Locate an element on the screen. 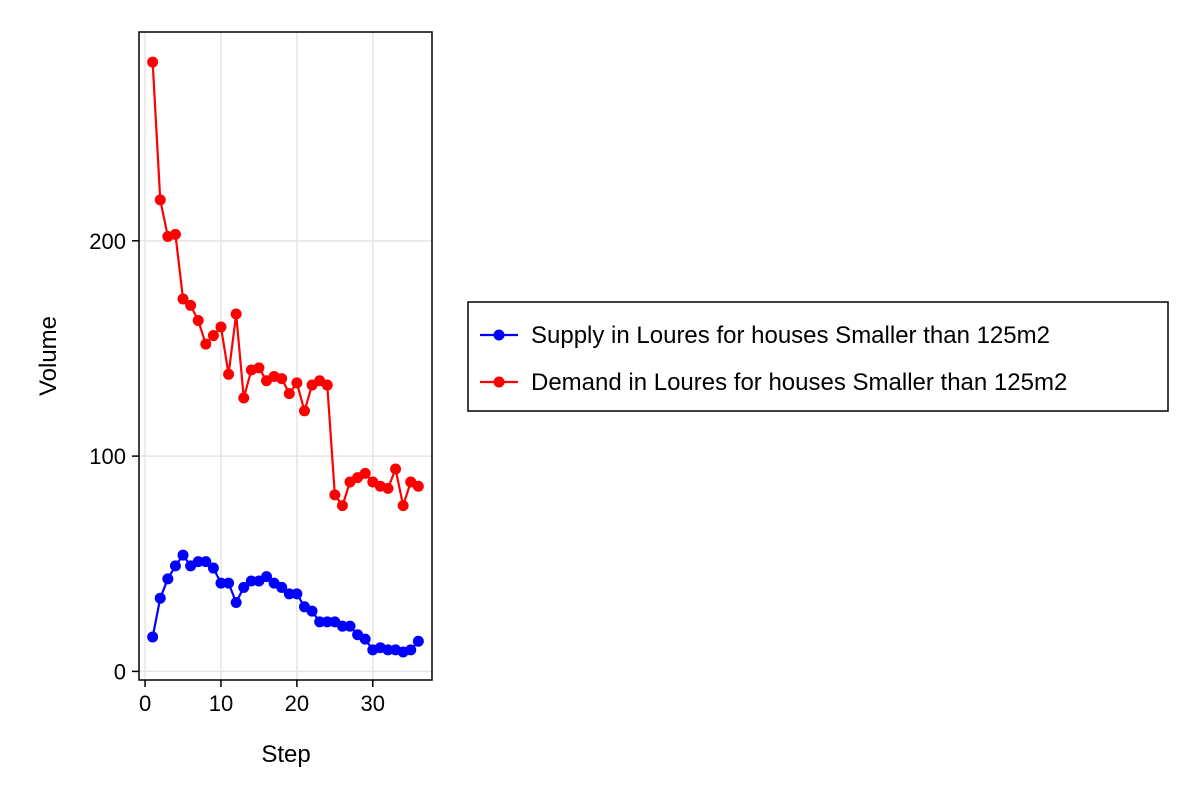 The height and width of the screenshot is (800, 1200). x-tick-label: 20 is located at coordinates (297, 703).